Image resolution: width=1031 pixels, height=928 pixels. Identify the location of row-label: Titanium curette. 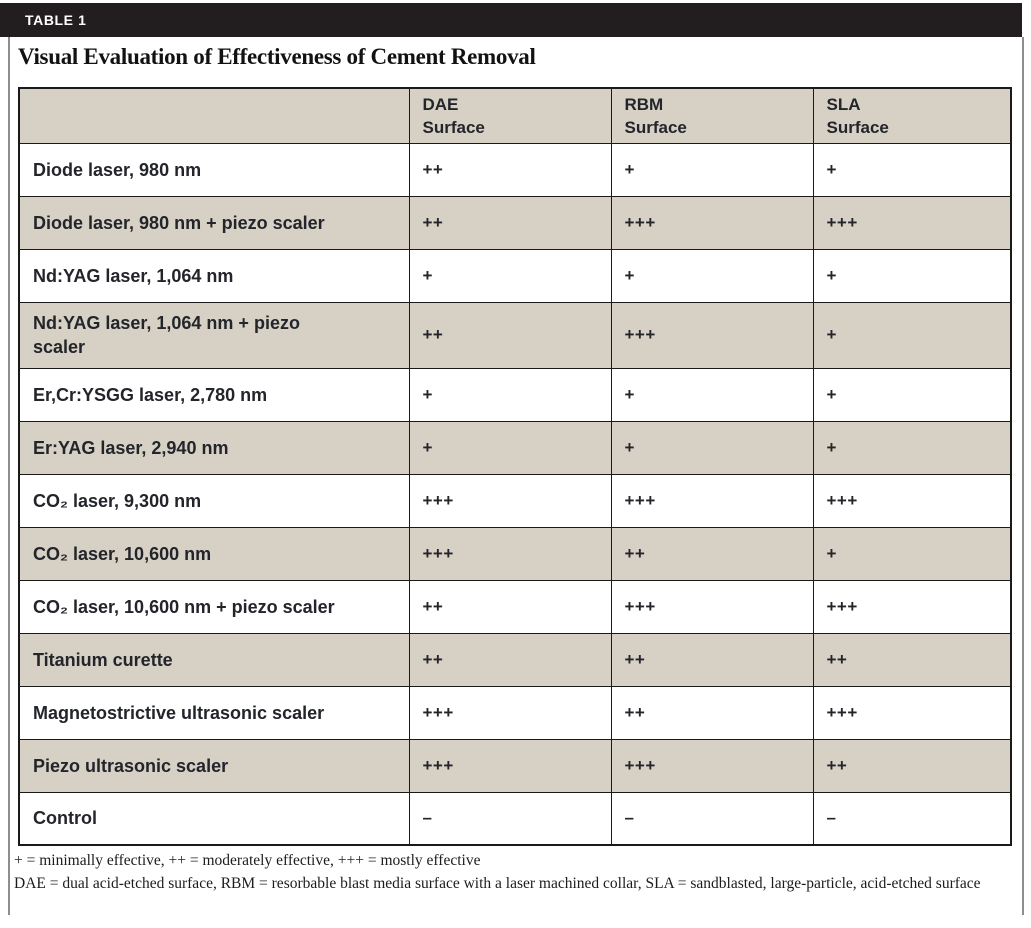
(214, 659).